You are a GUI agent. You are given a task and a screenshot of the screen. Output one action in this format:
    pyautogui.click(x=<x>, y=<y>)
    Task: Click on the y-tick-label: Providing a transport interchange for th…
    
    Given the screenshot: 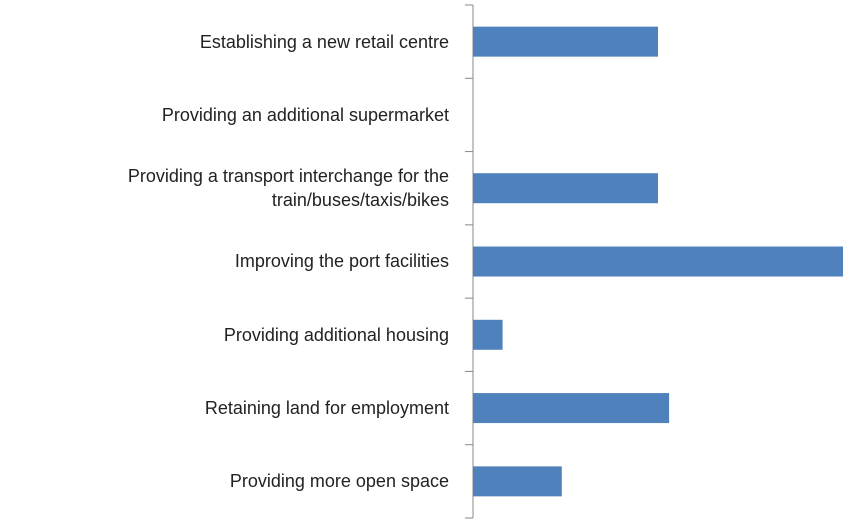 What is the action you would take?
    pyautogui.click(x=288, y=188)
    